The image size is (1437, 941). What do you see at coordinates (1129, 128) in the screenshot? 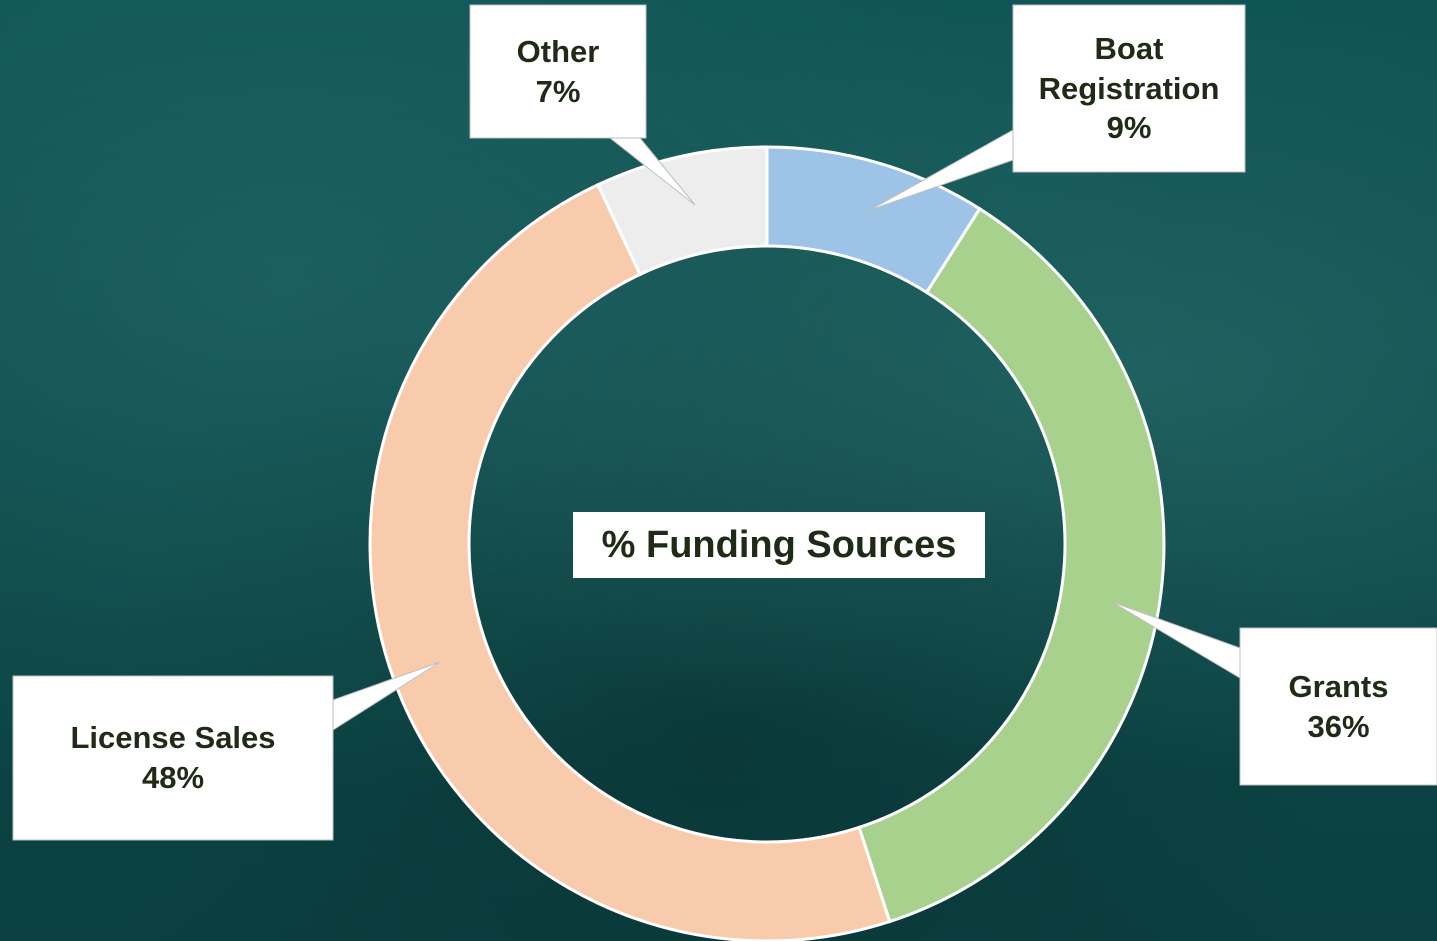
I see `value-label: 9%` at bounding box center [1129, 128].